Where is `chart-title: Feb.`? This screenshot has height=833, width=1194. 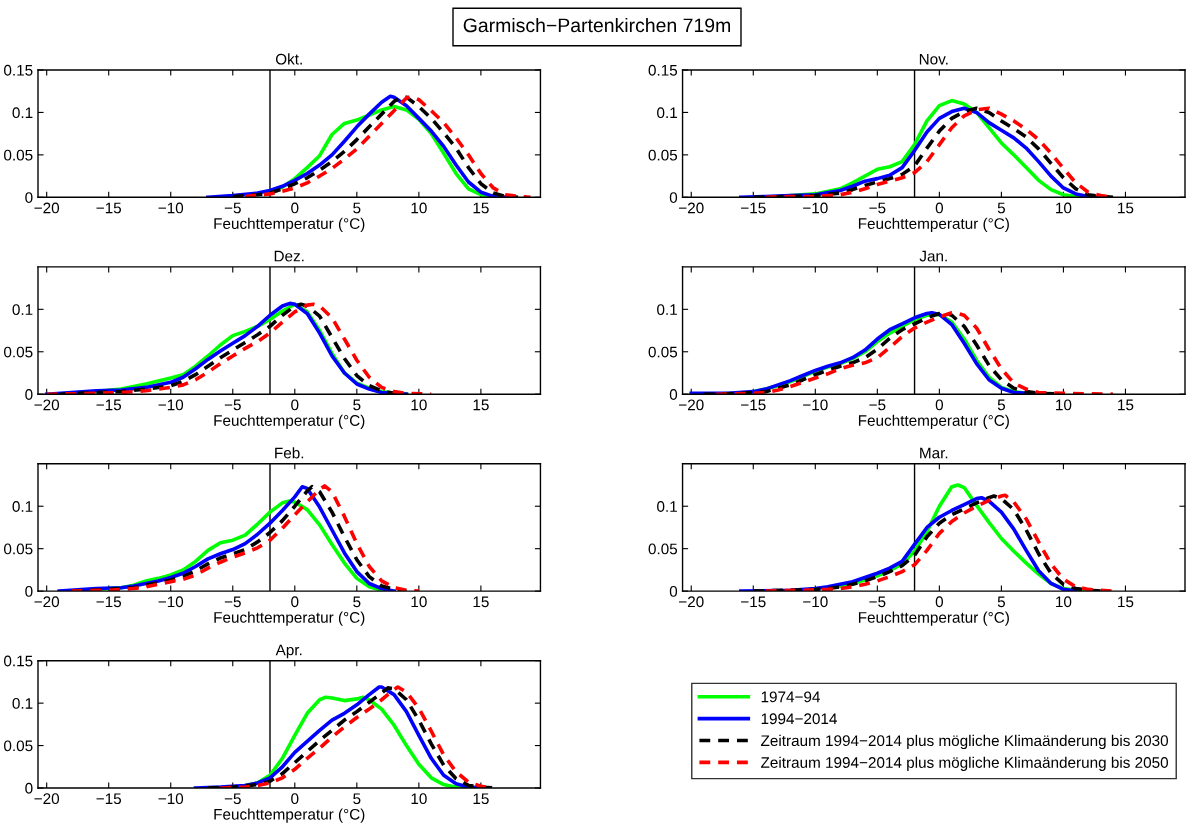 chart-title: Feb. is located at coordinates (289, 453).